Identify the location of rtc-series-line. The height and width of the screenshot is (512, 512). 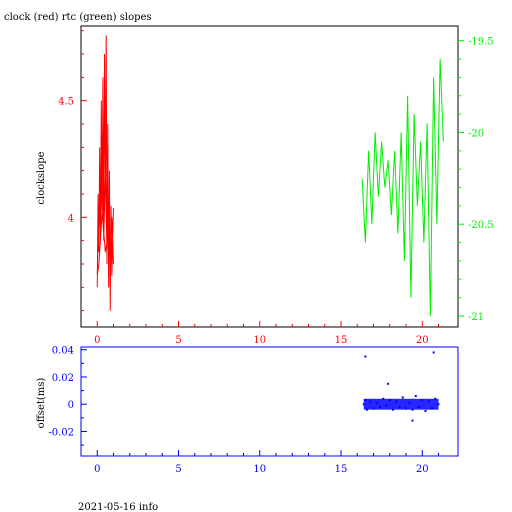
(402, 187).